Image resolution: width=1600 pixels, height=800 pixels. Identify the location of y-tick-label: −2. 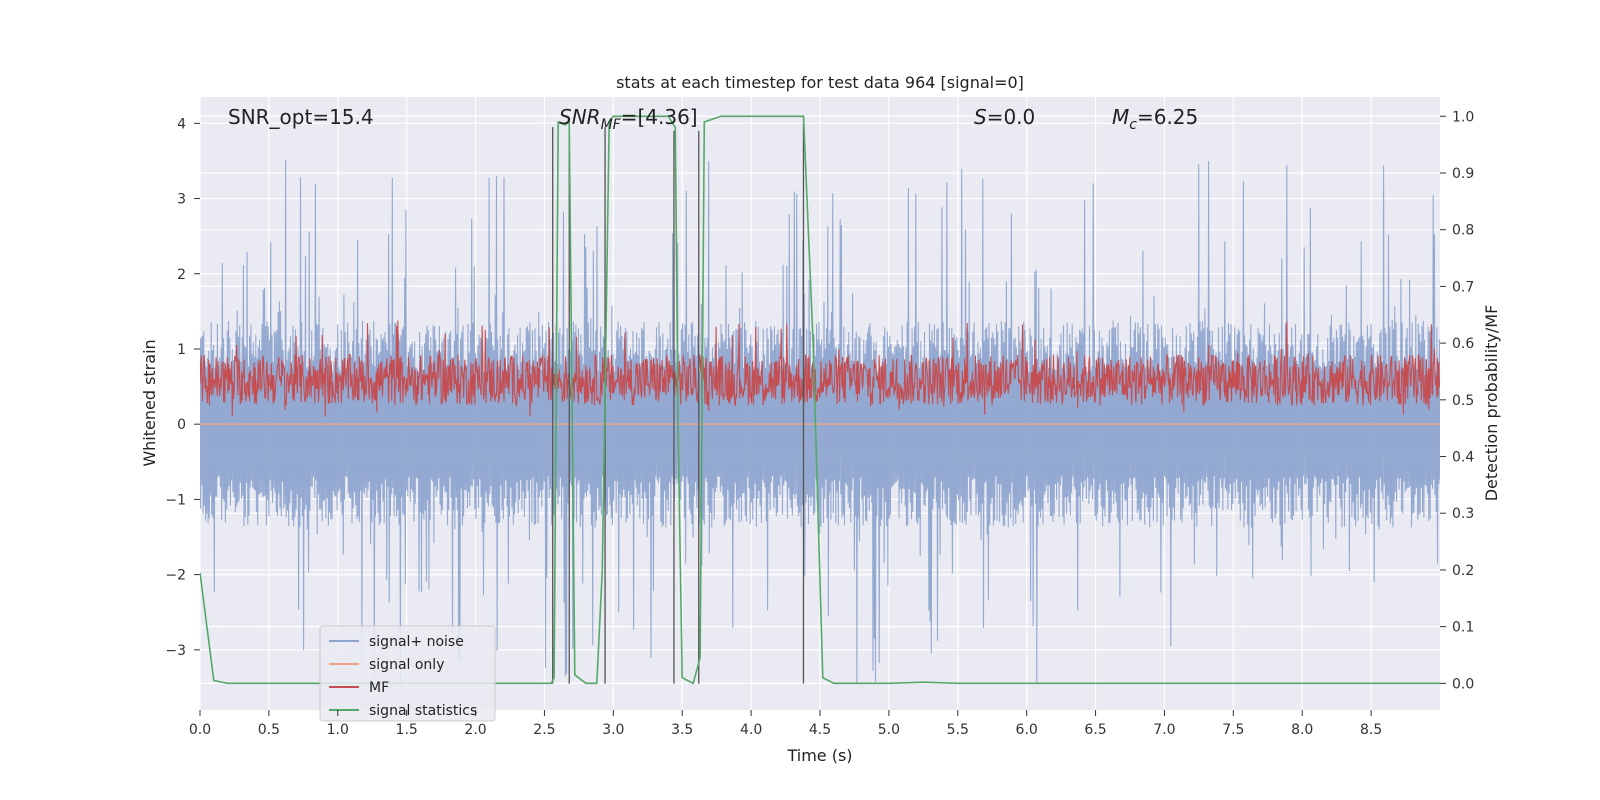
(175, 576).